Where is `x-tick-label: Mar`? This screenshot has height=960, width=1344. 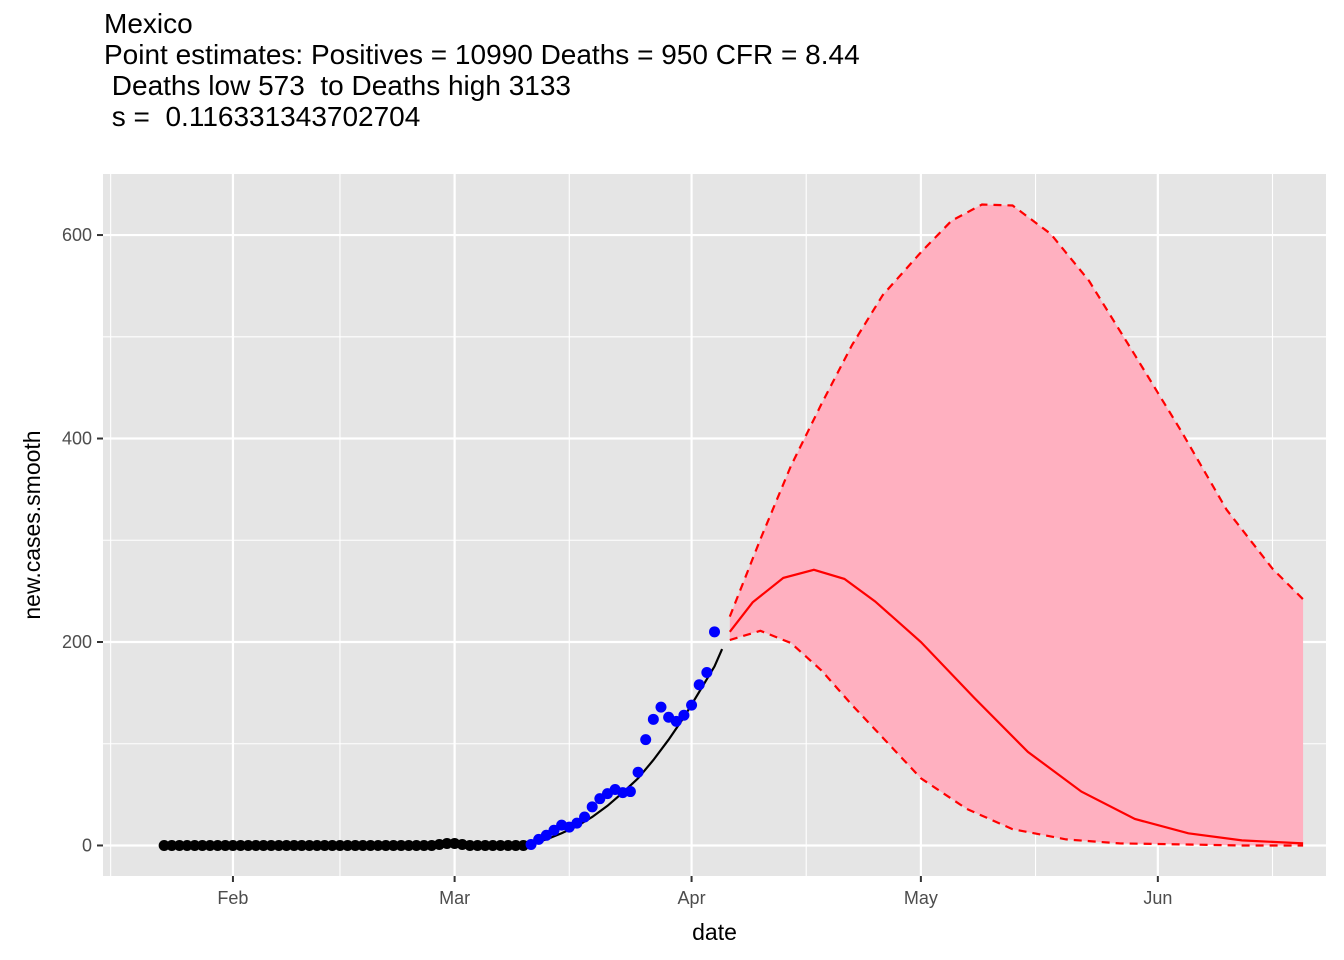
x-tick-label: Mar is located at coordinates (454, 898).